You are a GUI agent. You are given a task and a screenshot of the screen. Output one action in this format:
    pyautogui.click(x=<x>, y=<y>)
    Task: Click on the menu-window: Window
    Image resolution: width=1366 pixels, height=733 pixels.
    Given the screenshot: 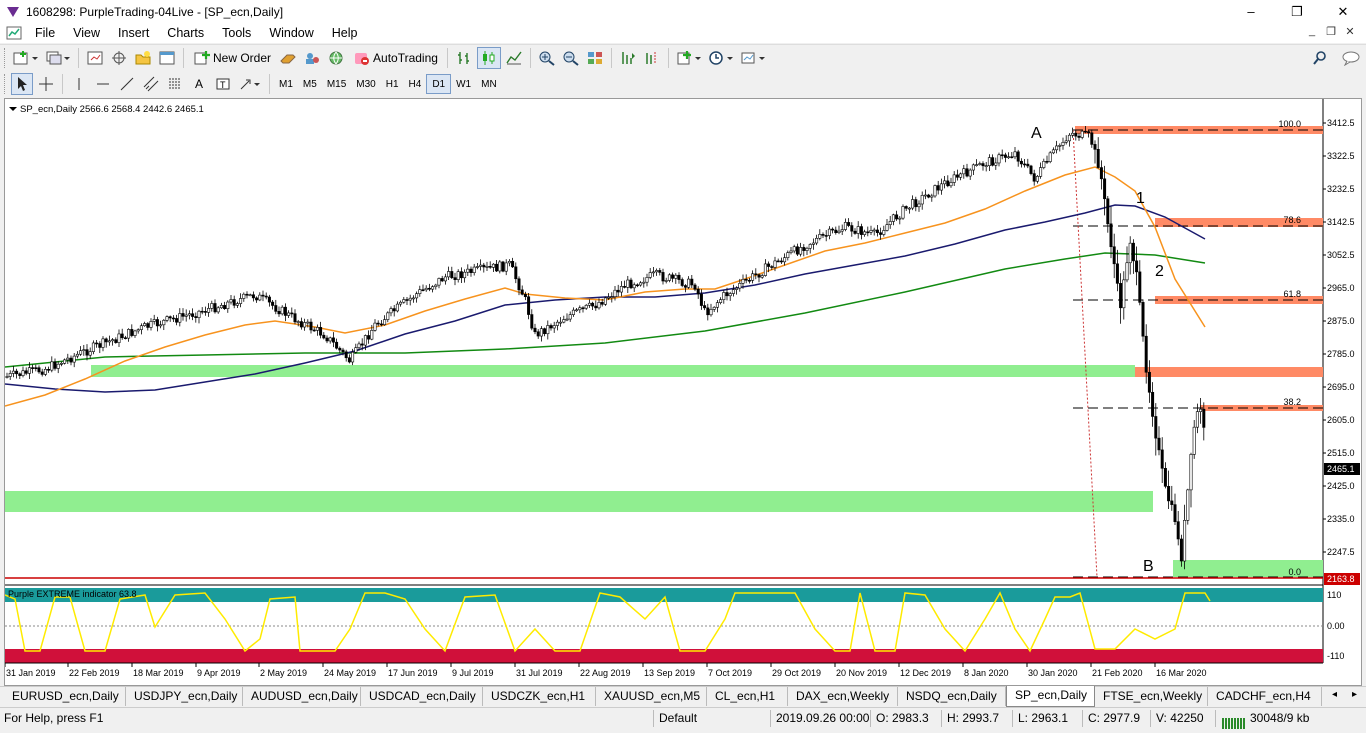 What is the action you would take?
    pyautogui.click(x=291, y=33)
    